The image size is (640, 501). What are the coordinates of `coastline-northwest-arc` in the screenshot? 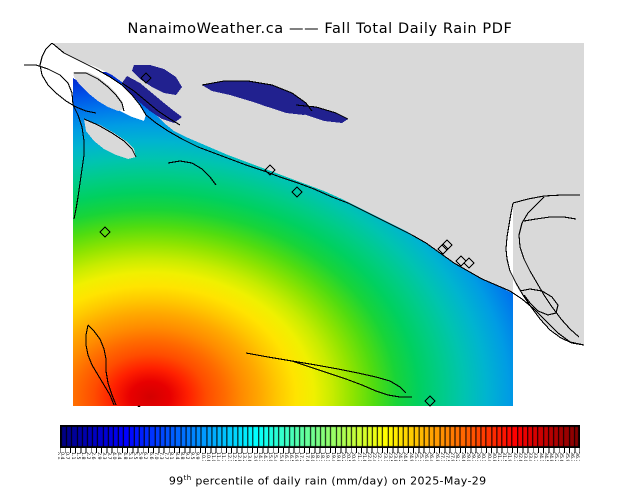 It's located at (68, 78).